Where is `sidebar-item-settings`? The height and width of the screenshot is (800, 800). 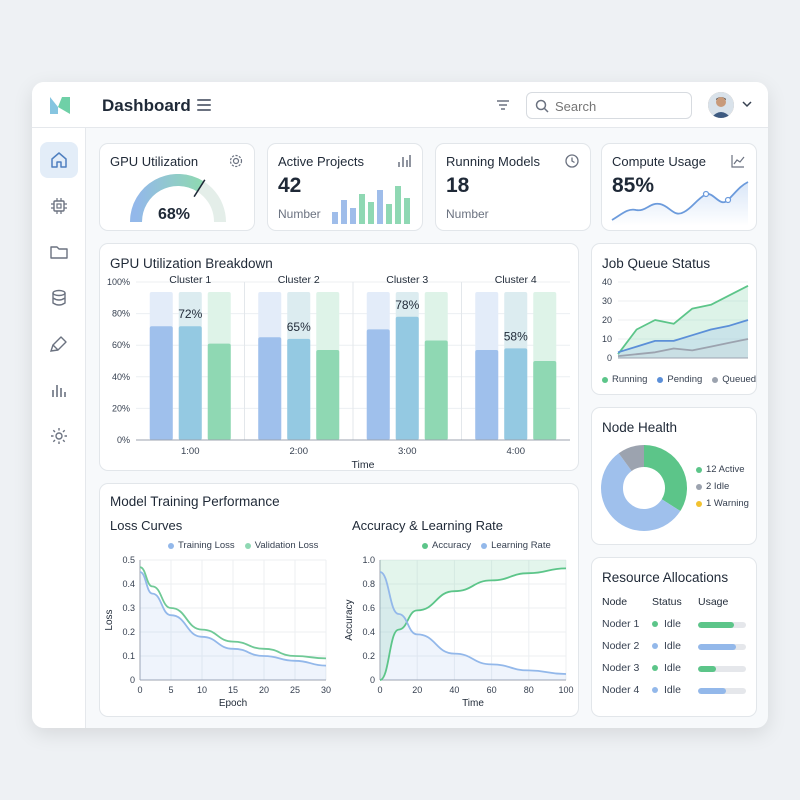 sidebar-item-settings is located at coordinates (59, 436).